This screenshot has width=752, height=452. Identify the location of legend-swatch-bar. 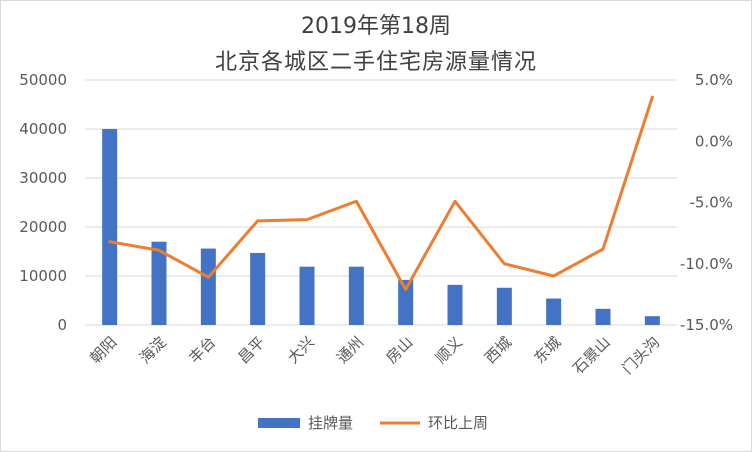
(279, 423).